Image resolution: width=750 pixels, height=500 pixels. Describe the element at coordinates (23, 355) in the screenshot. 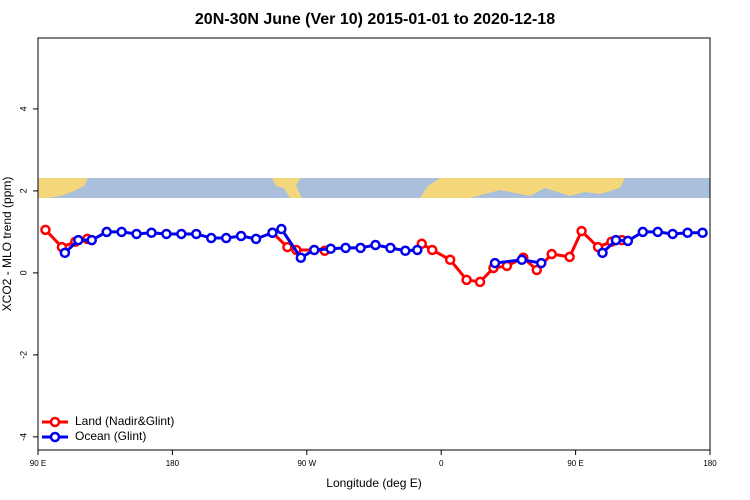

I see `y-tick-label: -2` at that location.